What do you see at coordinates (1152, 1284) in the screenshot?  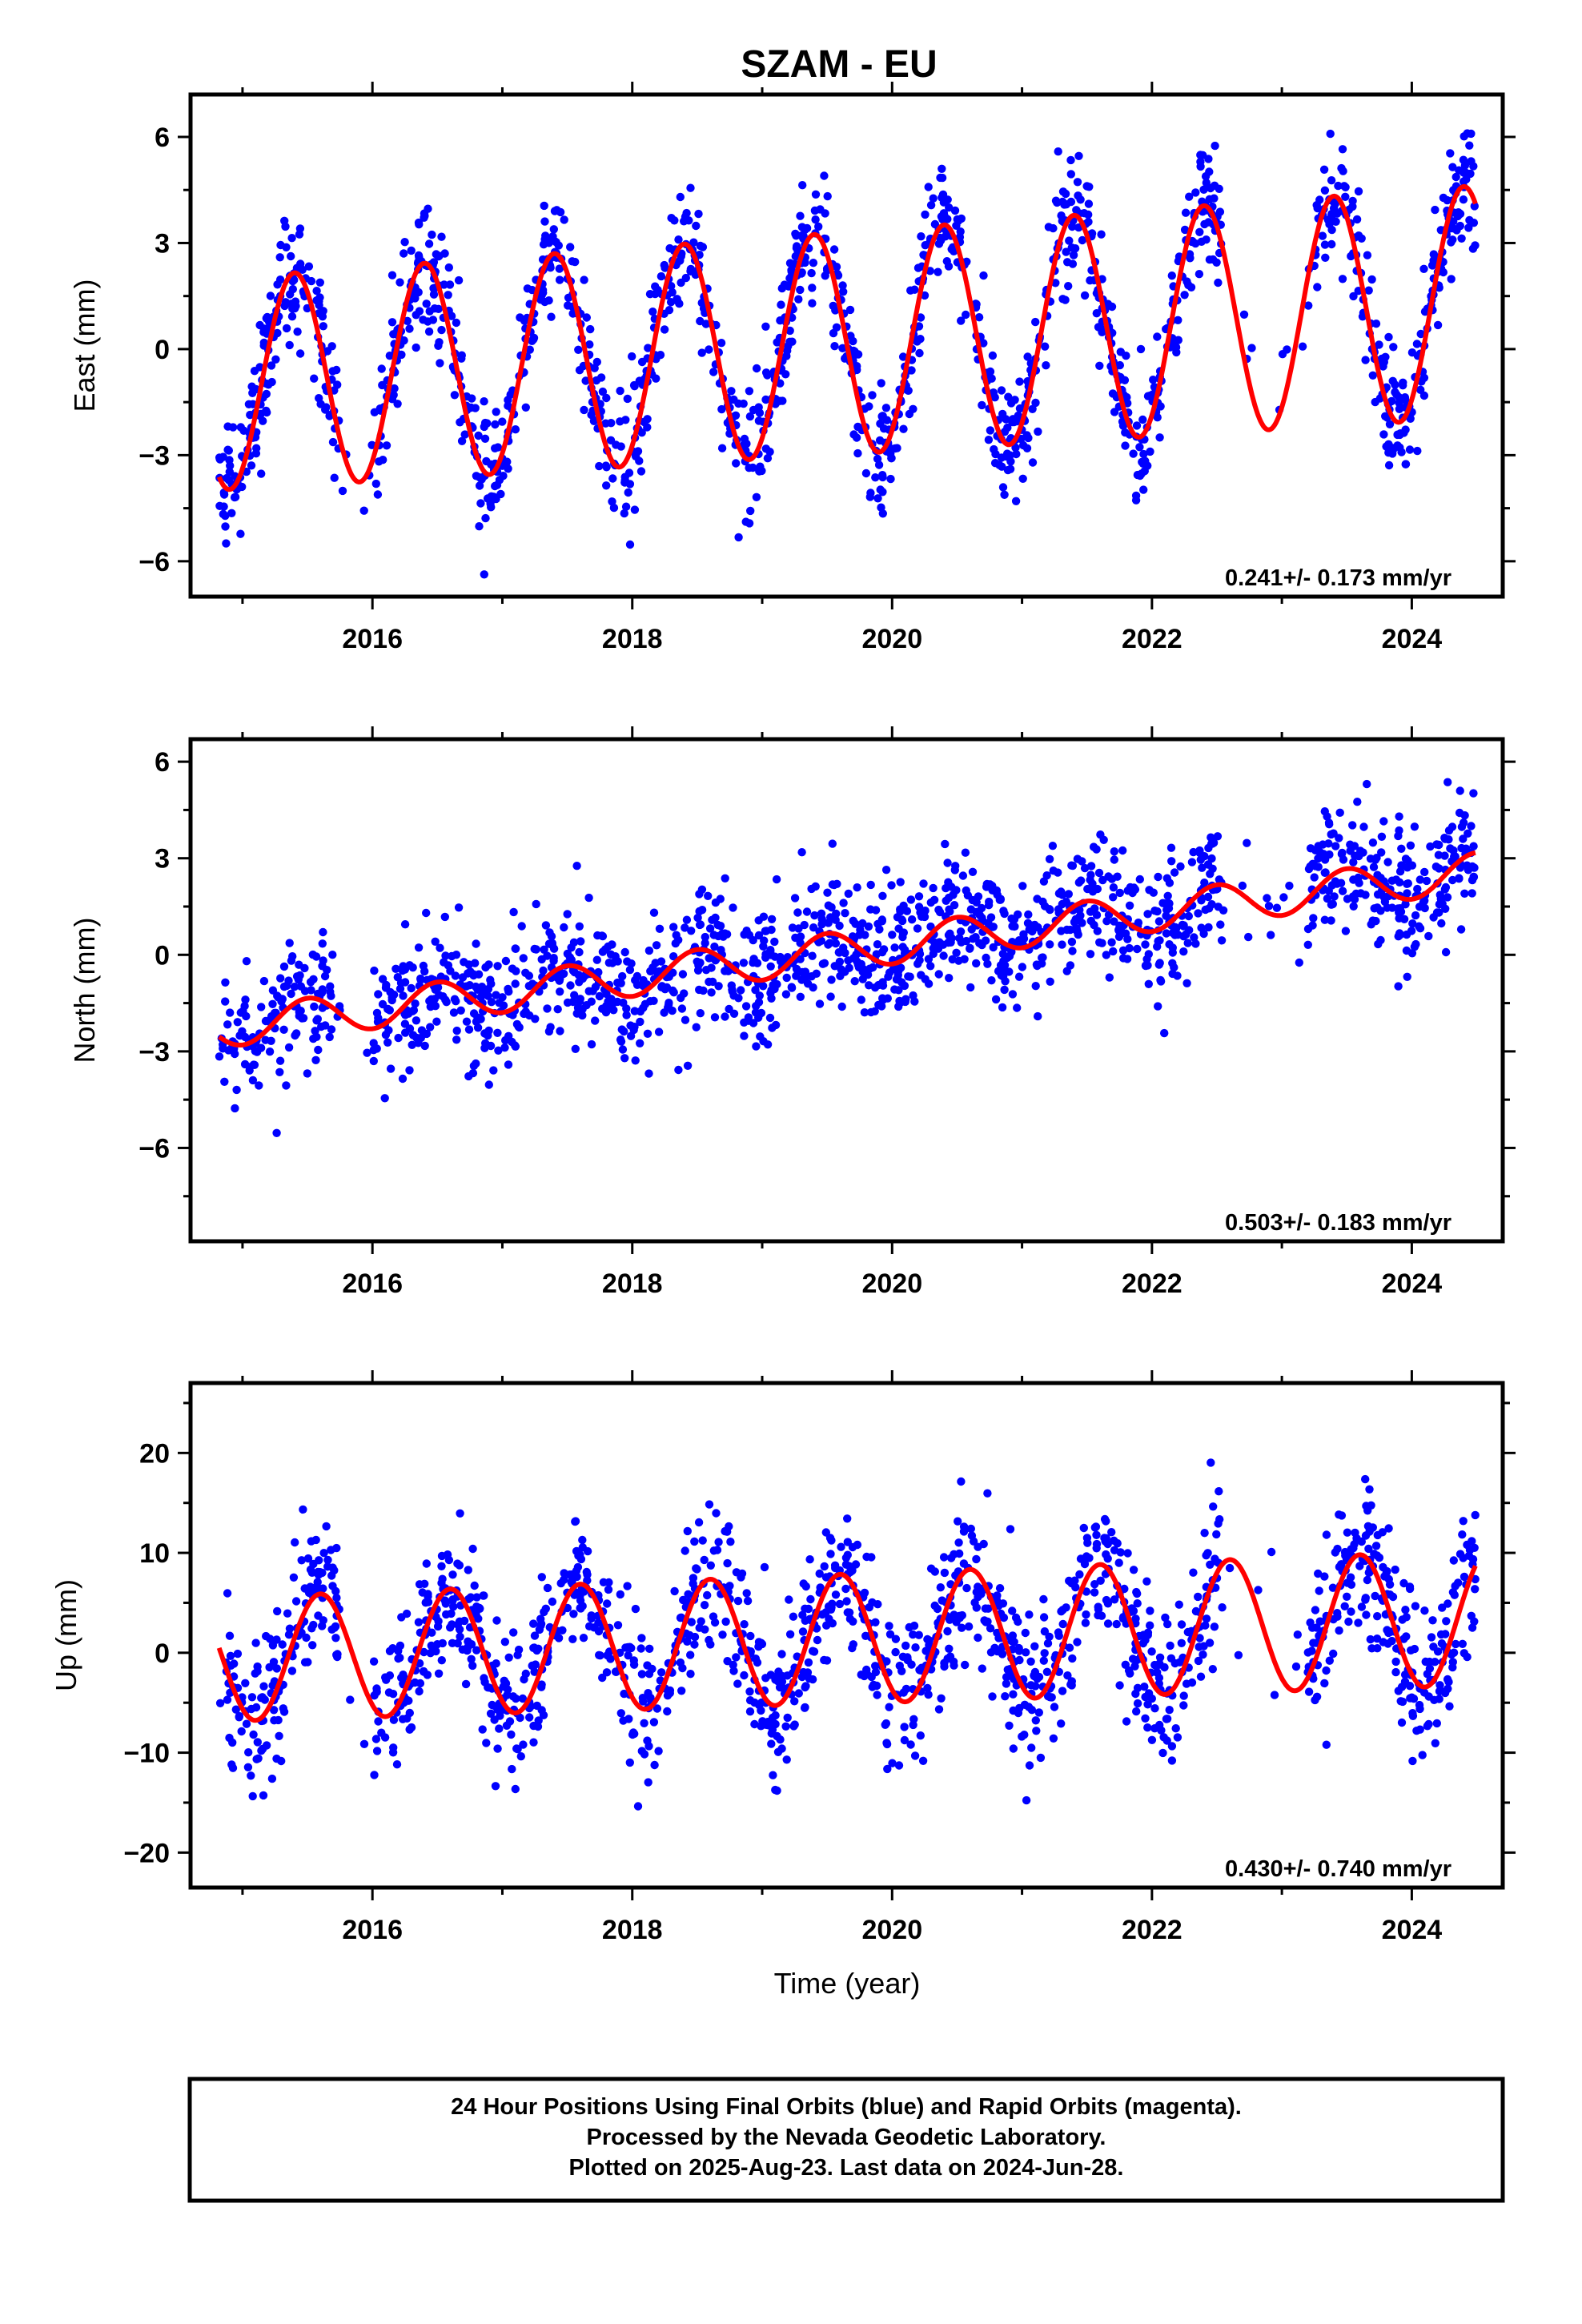 I see `x-tick-label: 2022` at bounding box center [1152, 1284].